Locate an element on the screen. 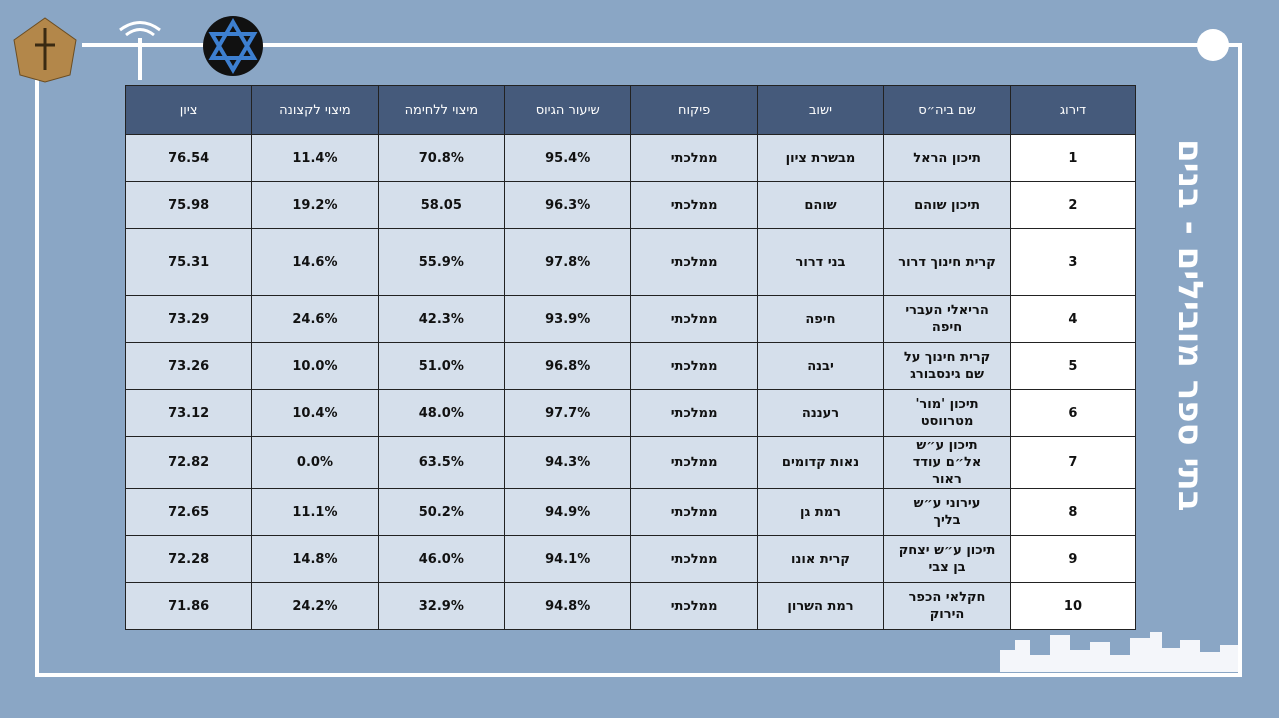  table-cell: 11.4% is located at coordinates (315, 158).